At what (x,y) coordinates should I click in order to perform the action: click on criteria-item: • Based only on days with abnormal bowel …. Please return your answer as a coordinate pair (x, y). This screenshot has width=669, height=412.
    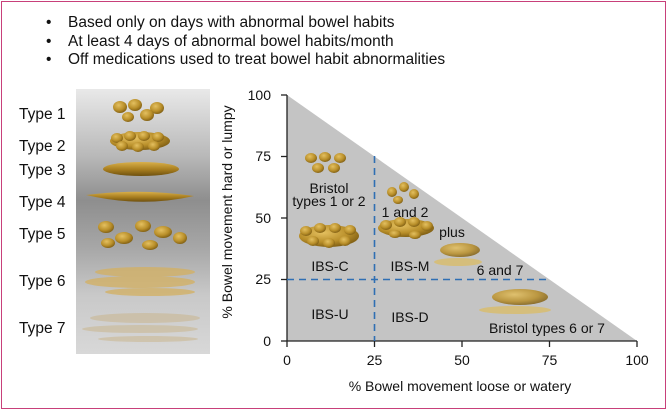
    Looking at the image, I should click on (220, 22).